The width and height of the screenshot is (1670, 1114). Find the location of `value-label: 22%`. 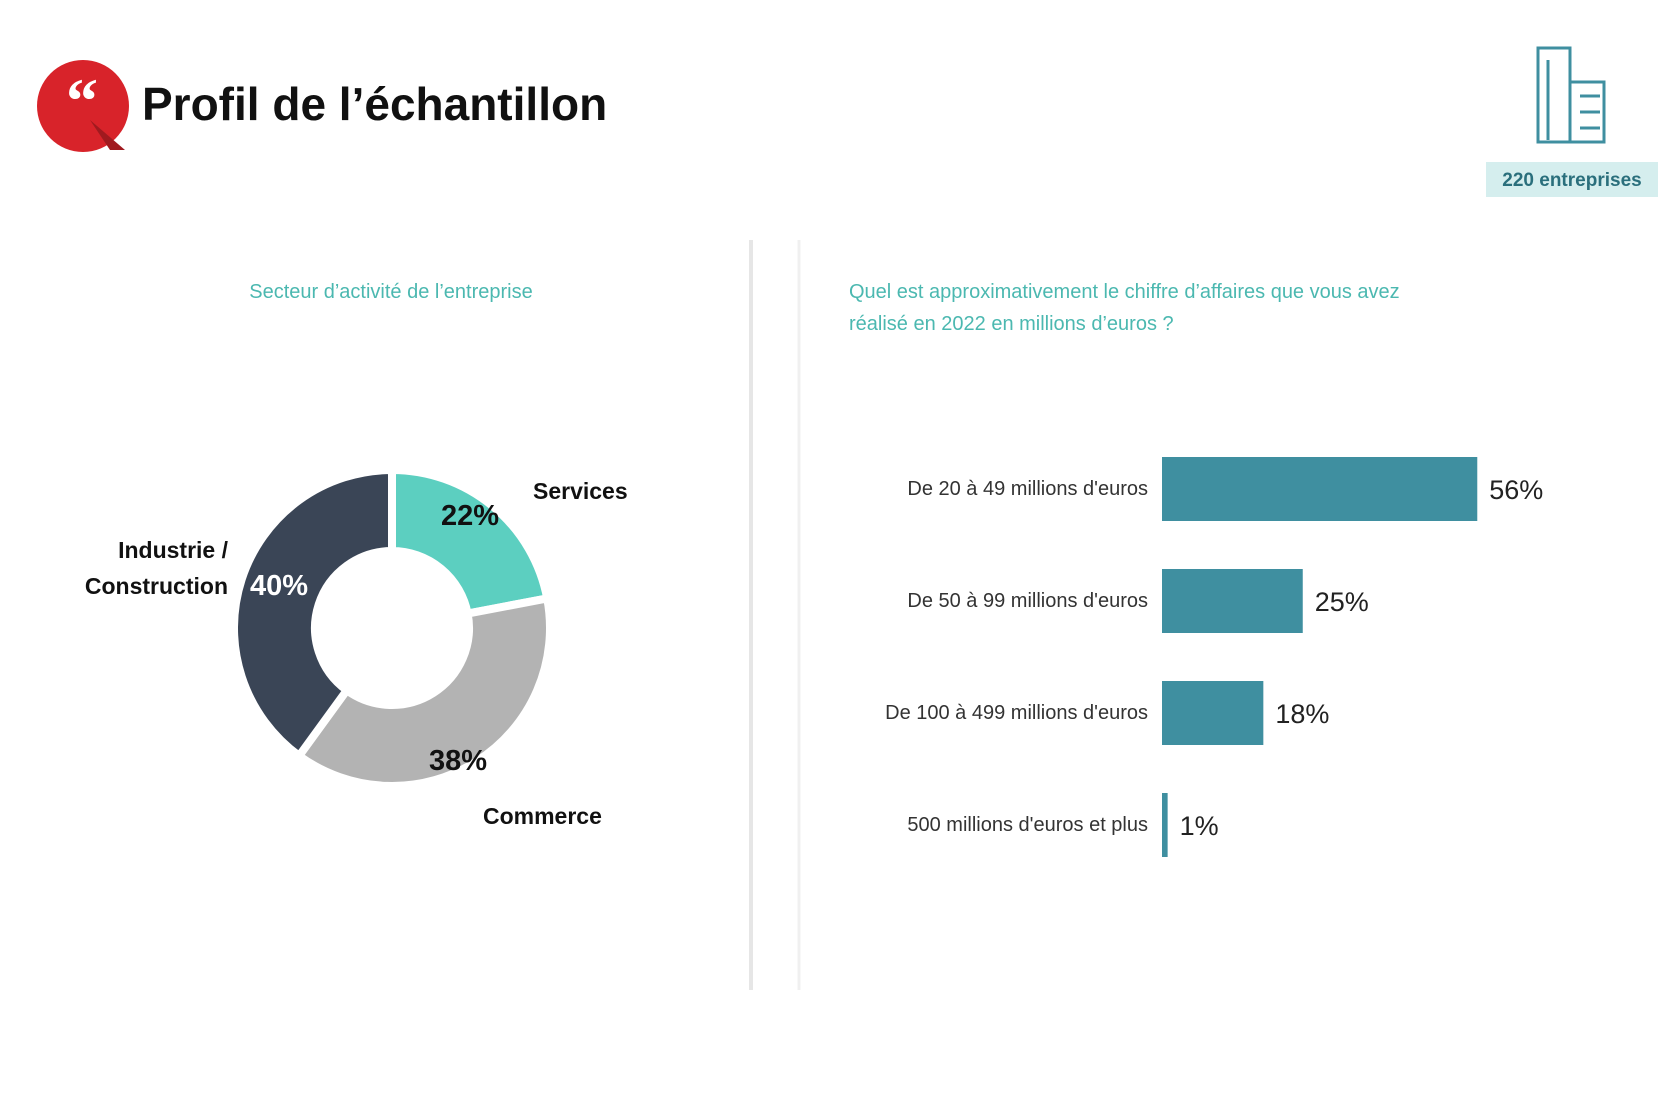

value-label: 22% is located at coordinates (470, 516).